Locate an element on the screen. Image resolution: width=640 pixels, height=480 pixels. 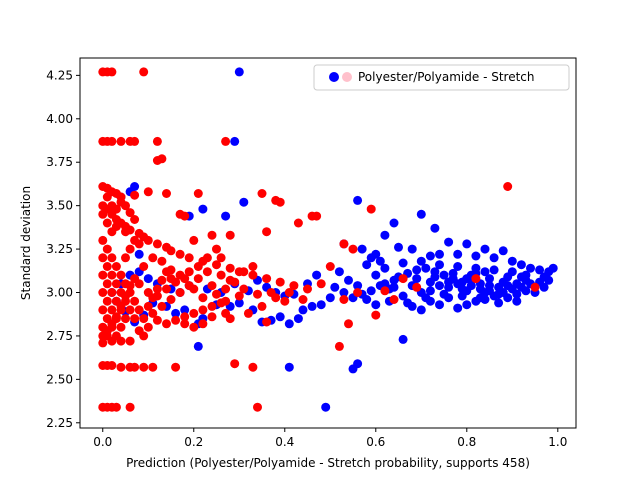
y-axis-label: Standard deviation is located at coordinates (26, 243).